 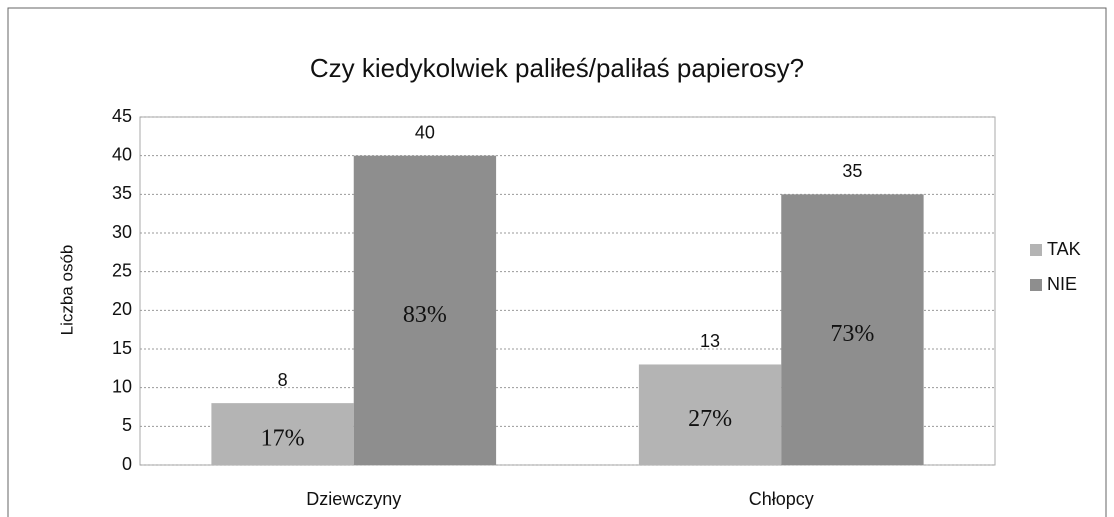 I want to click on y-tick-label: 30, so click(x=122, y=232).